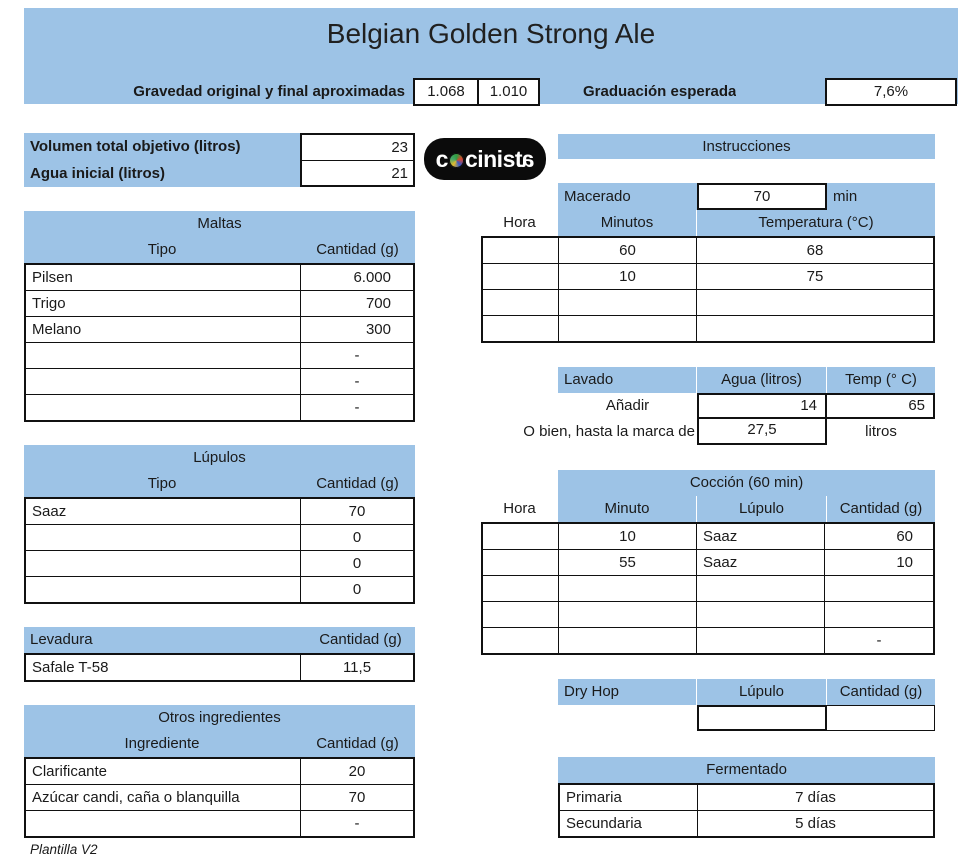 Image resolution: width=960 pixels, height=868 pixels. What do you see at coordinates (49, 511) in the screenshot?
I see `hop-type-cell: Saaz` at bounding box center [49, 511].